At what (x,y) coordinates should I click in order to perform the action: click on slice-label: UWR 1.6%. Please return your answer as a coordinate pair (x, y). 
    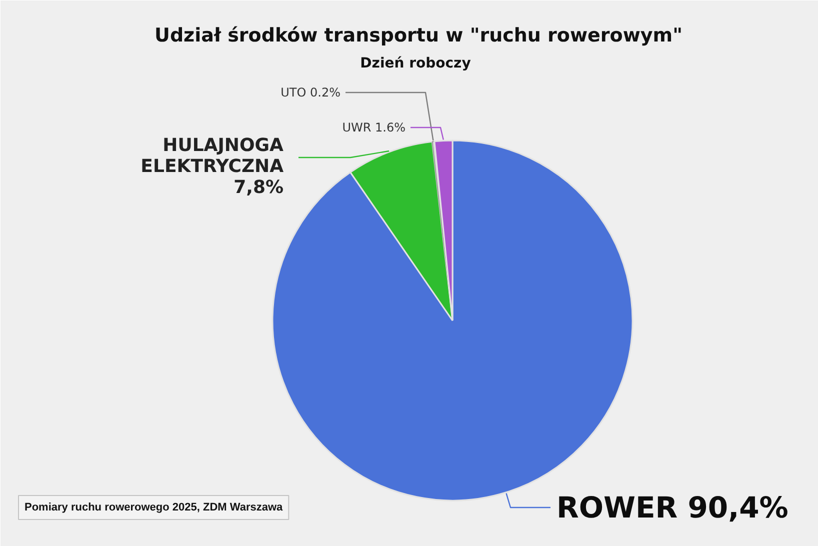
    Looking at the image, I should click on (374, 127).